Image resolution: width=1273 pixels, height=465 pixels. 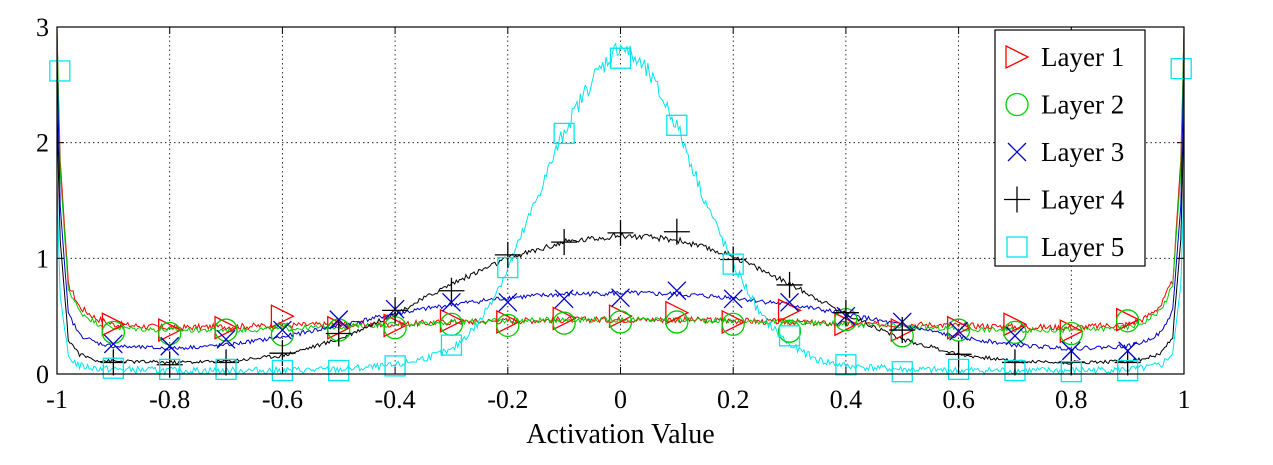 I want to click on legend-label-2: Layer 2, so click(x=1082, y=105).